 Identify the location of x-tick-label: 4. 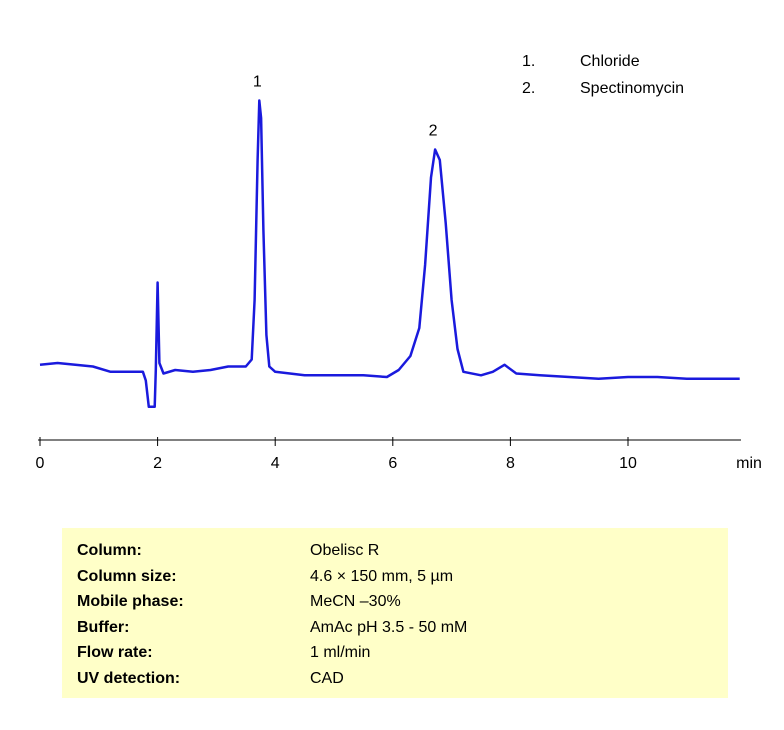
(275, 463).